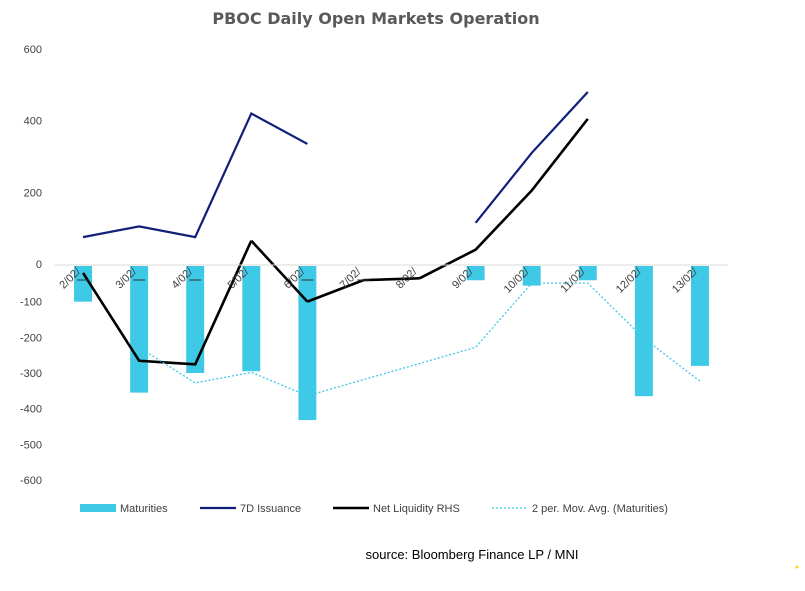 Image resolution: width=805 pixels, height=591 pixels. Describe the element at coordinates (351, 278) in the screenshot. I see `category-label: 7/02/` at that location.